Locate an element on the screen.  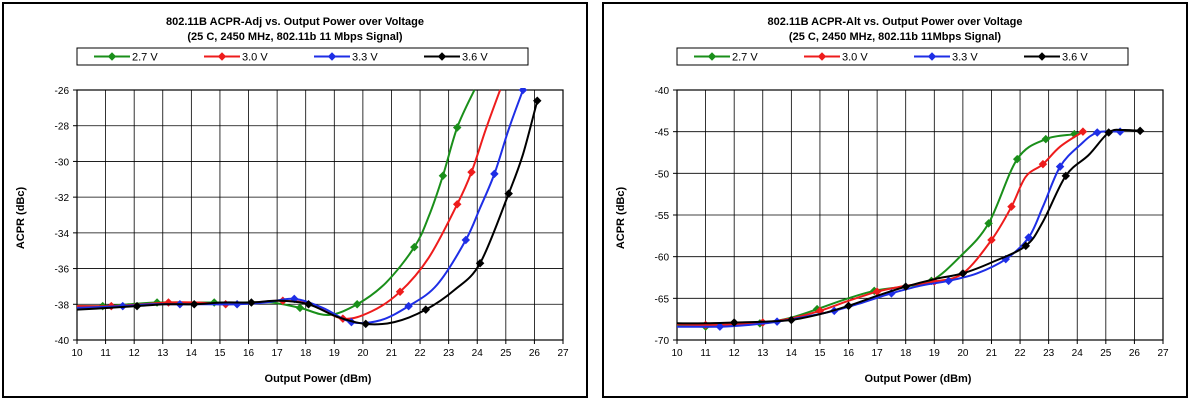
y-tick-label: -50 is located at coordinates (662, 174).